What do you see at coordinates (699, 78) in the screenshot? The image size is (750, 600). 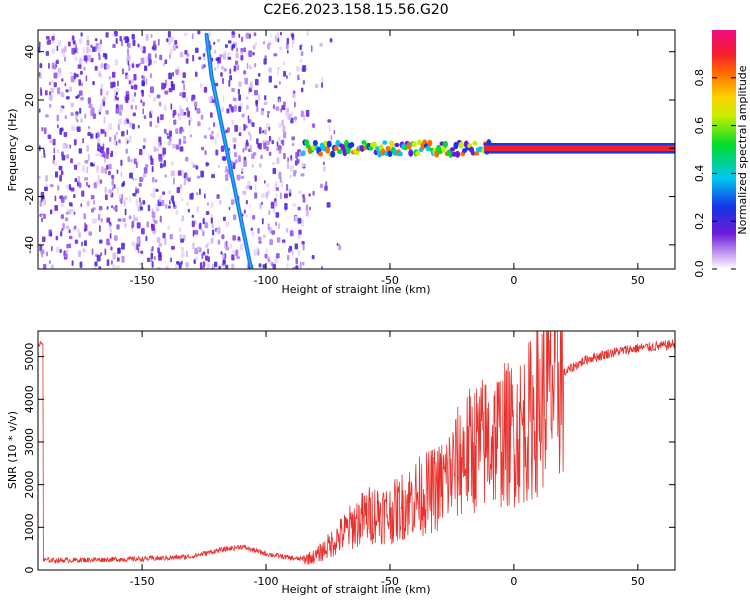 I see `colorbar-tick-label: 0.8` at bounding box center [699, 78].